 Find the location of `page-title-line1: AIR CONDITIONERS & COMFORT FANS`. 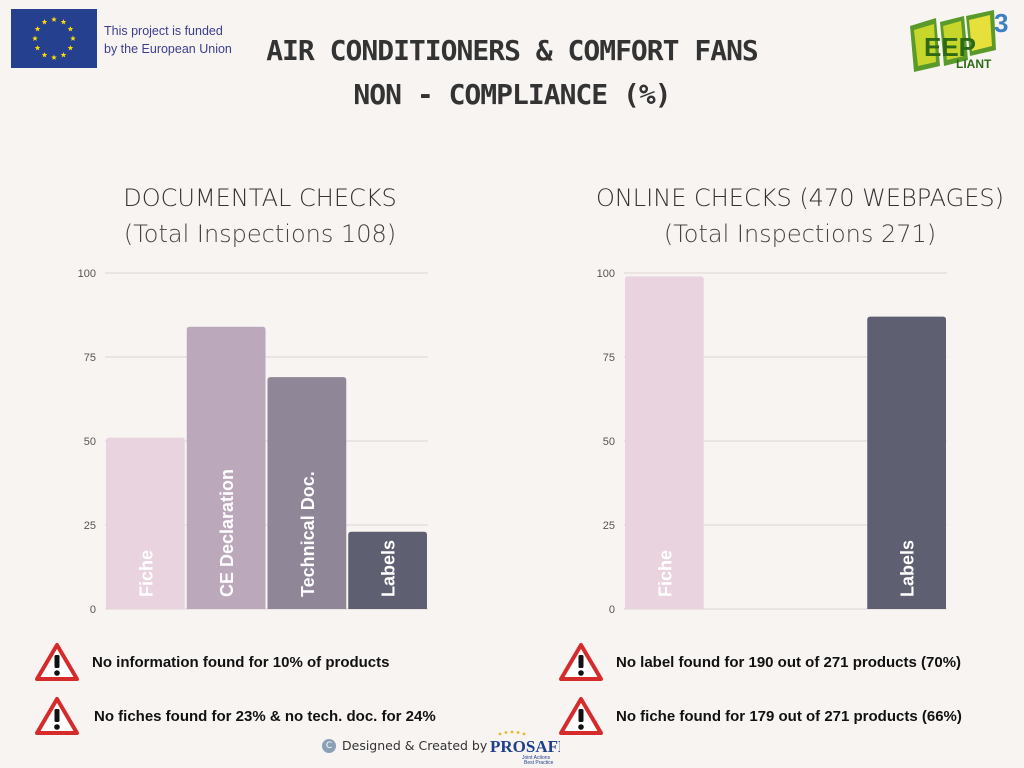

page-title-line1: AIR CONDITIONERS & COMFORT FANS is located at coordinates (512, 50).